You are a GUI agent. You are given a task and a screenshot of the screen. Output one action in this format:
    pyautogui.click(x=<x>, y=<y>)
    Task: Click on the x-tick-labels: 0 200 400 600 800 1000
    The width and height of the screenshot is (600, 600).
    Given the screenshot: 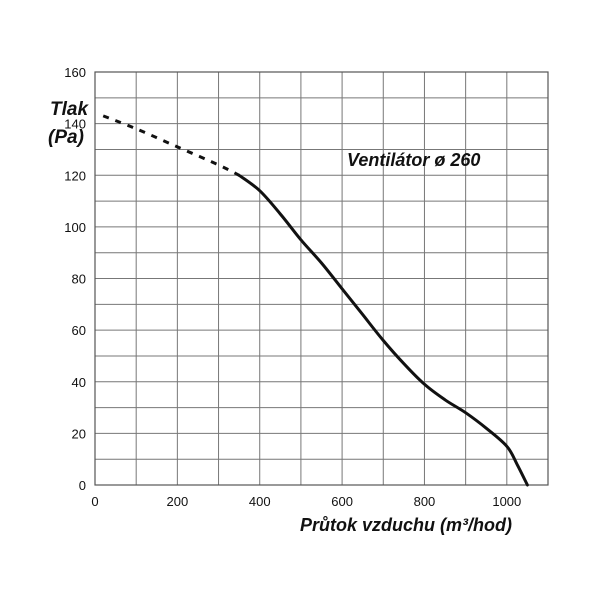 What is the action you would take?
    pyautogui.click(x=306, y=501)
    